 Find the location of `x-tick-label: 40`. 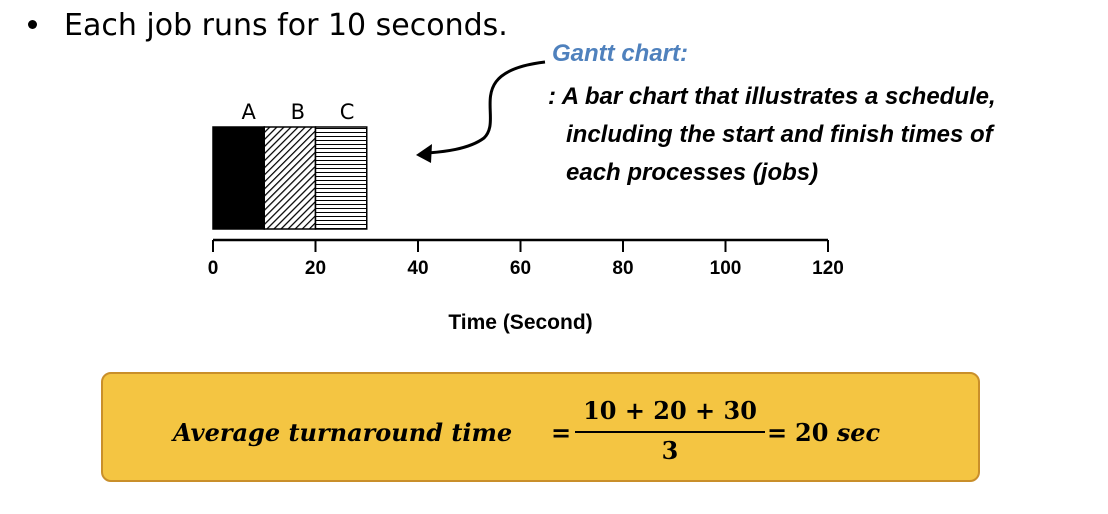

x-tick-label: 40 is located at coordinates (417, 268).